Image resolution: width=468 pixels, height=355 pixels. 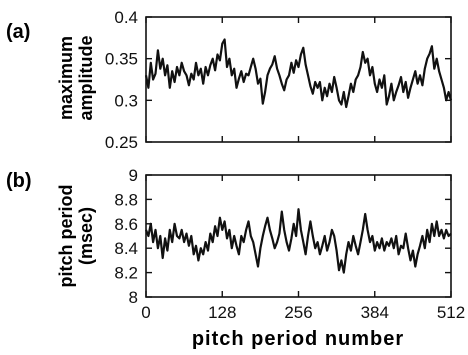 I want to click on panel-b-ytick-label: 8.8, so click(x=126, y=199).